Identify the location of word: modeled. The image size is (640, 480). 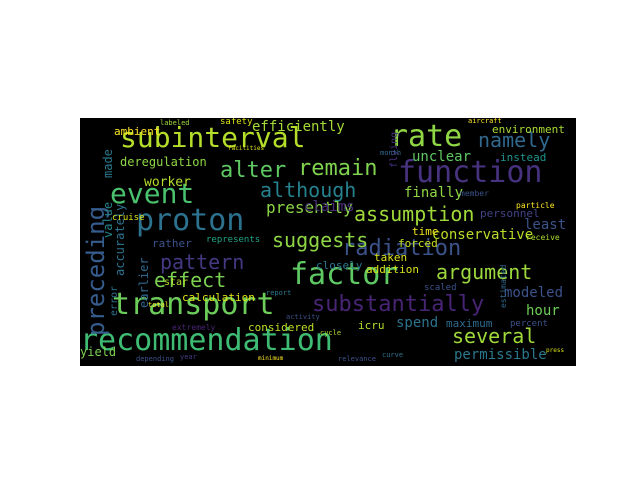
(534, 293).